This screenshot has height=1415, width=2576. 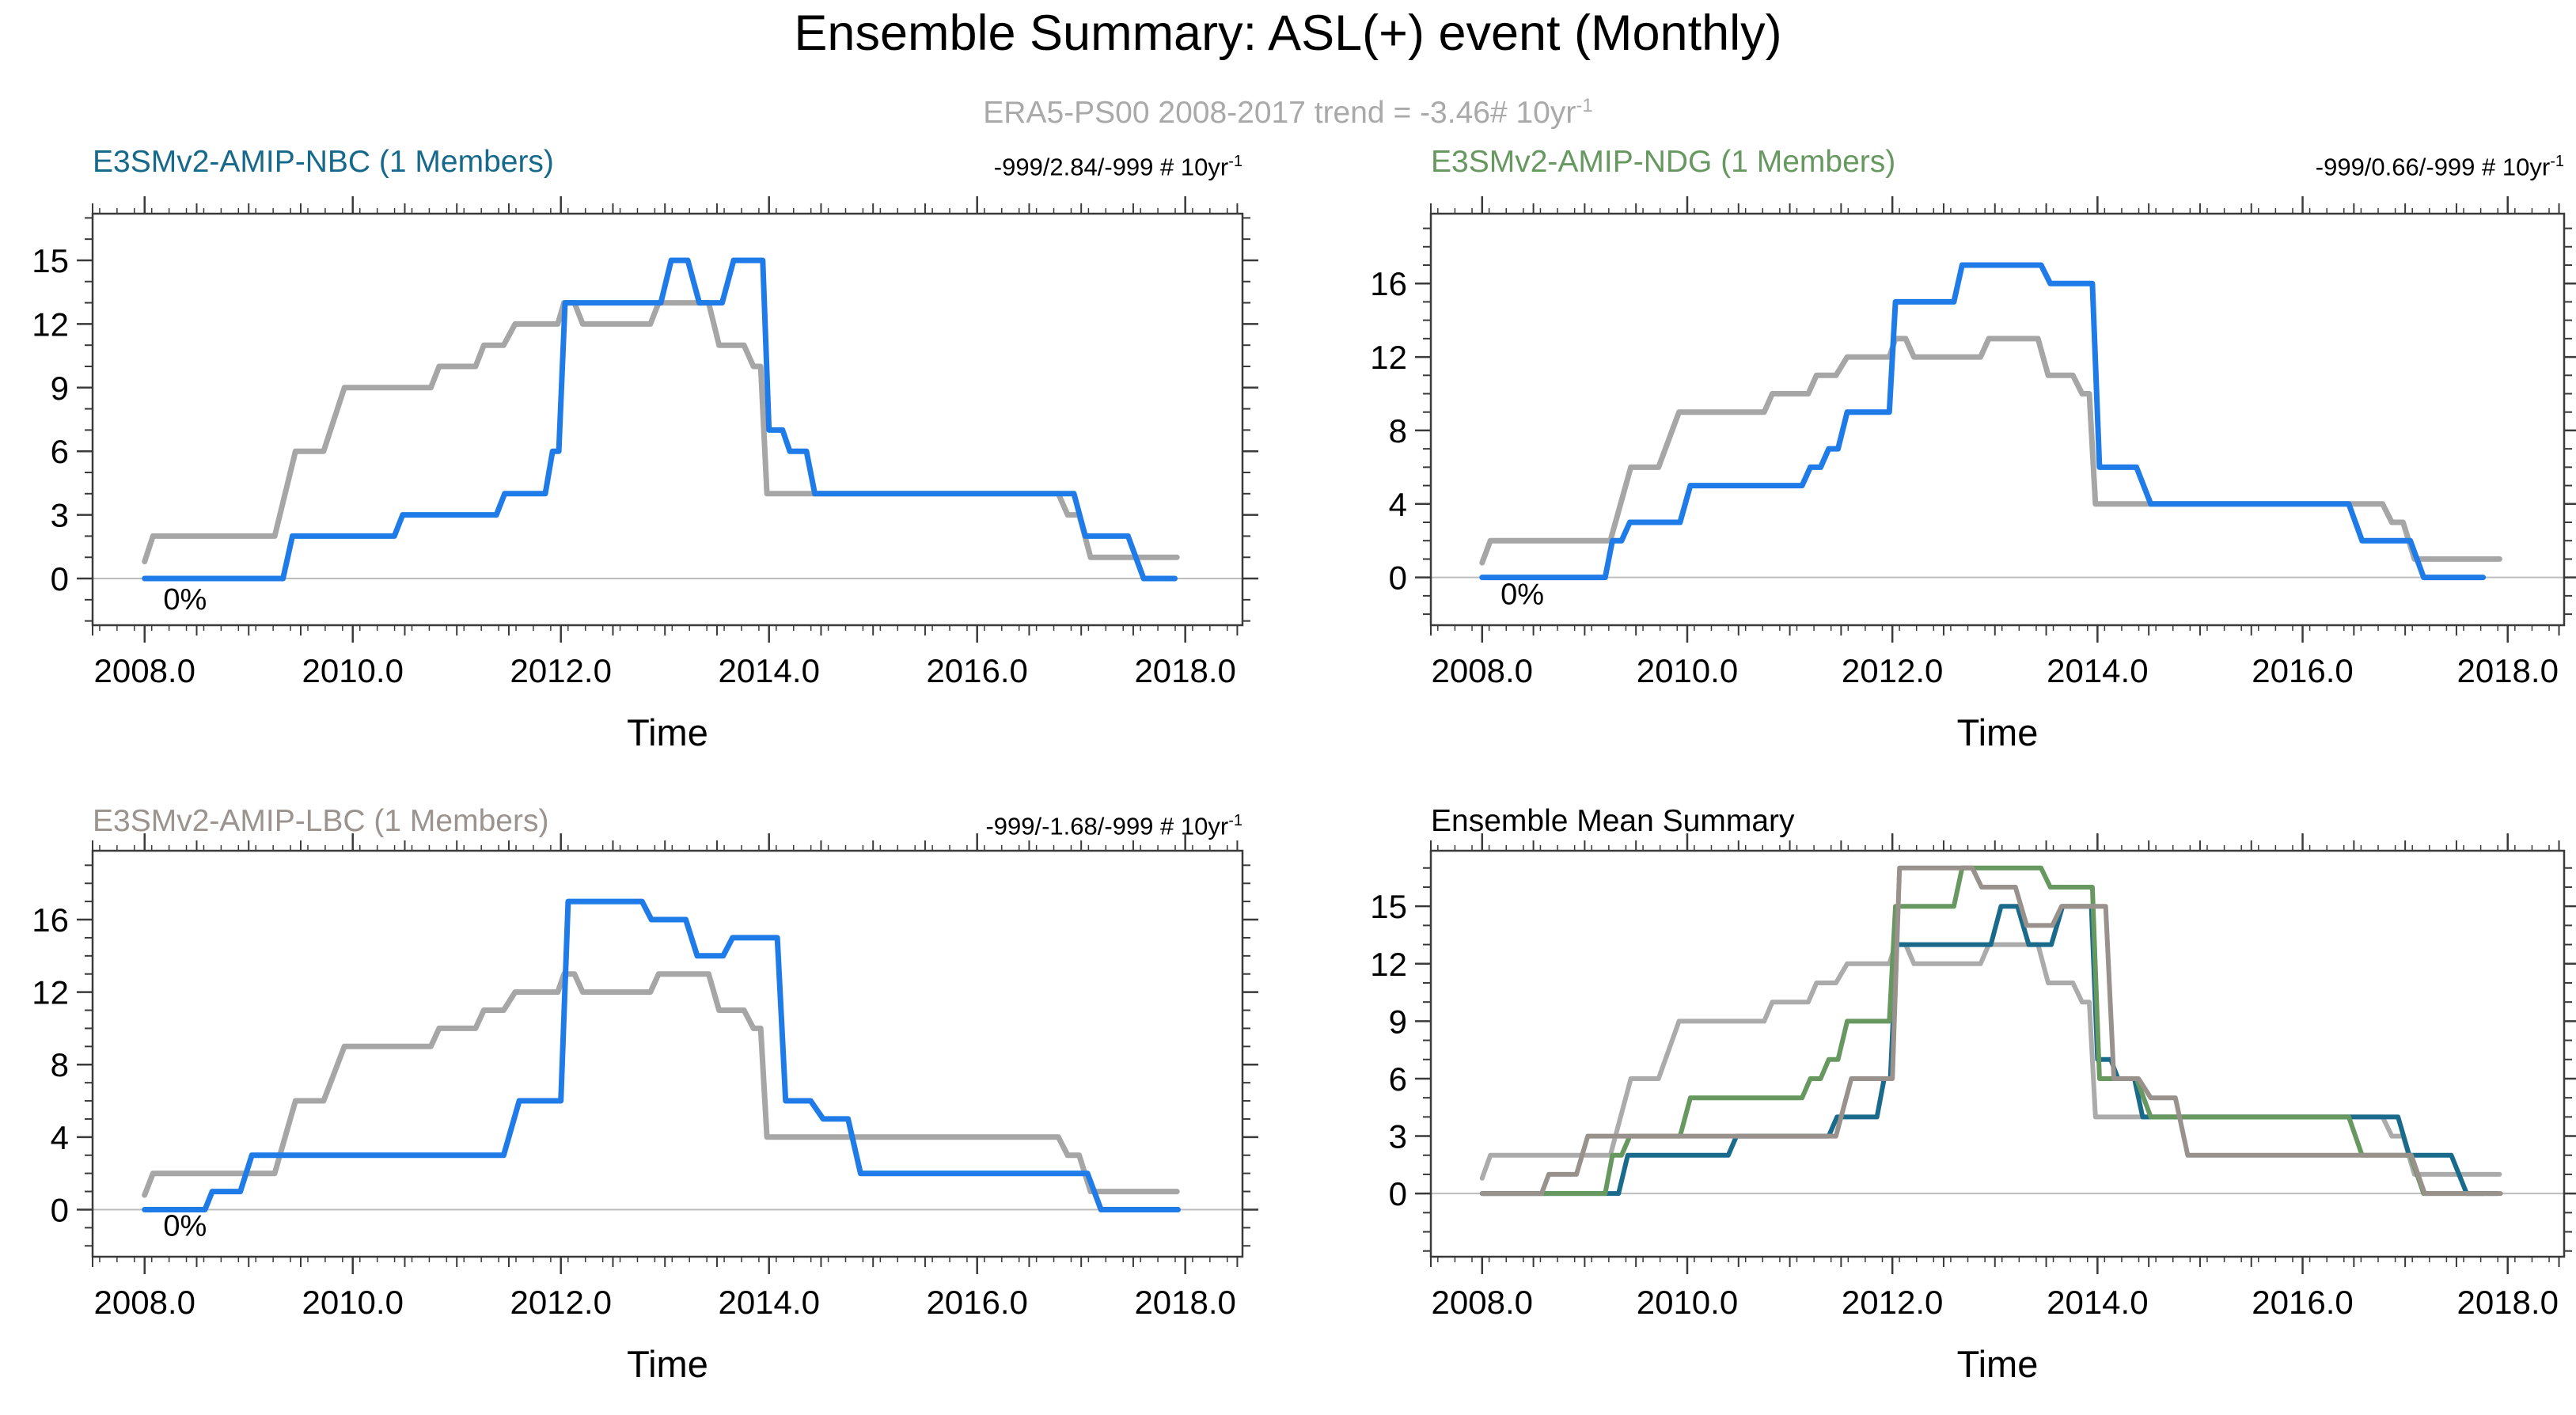 What do you see at coordinates (1613, 821) in the screenshot?
I see `panel-title-ensemble-mean: Ensemble Mean Summary` at bounding box center [1613, 821].